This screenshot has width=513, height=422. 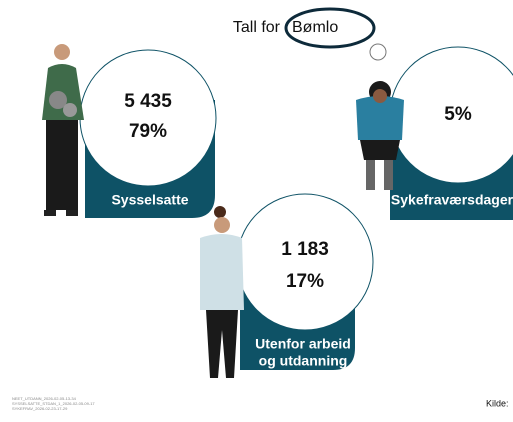 I want to click on card-share: 17%, so click(x=305, y=281).